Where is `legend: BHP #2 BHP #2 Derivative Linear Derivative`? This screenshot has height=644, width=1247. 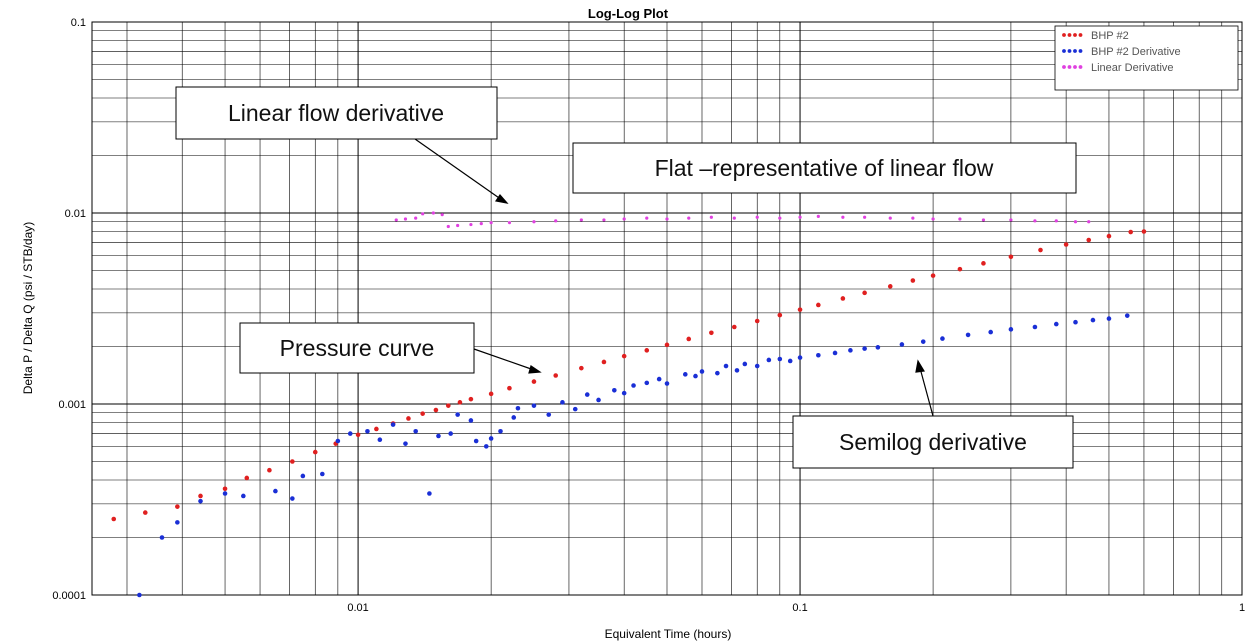 legend: BHP #2 BHP #2 Derivative Linear Derivative is located at coordinates (1146, 58).